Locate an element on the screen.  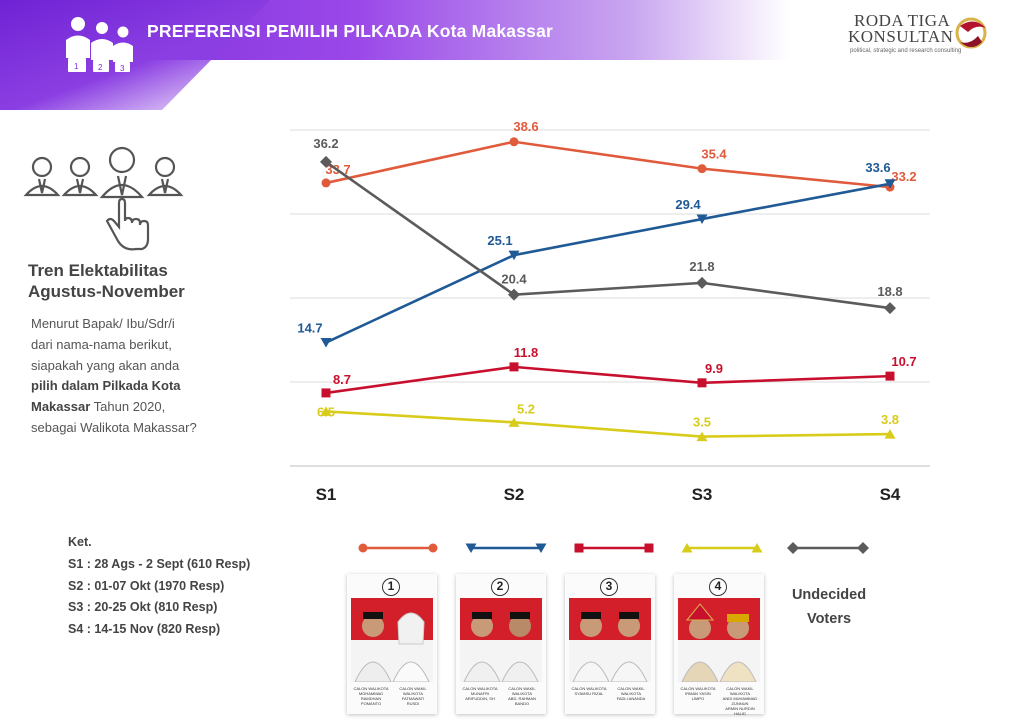
brand-swirl-icon is located at coordinates (971, 33).